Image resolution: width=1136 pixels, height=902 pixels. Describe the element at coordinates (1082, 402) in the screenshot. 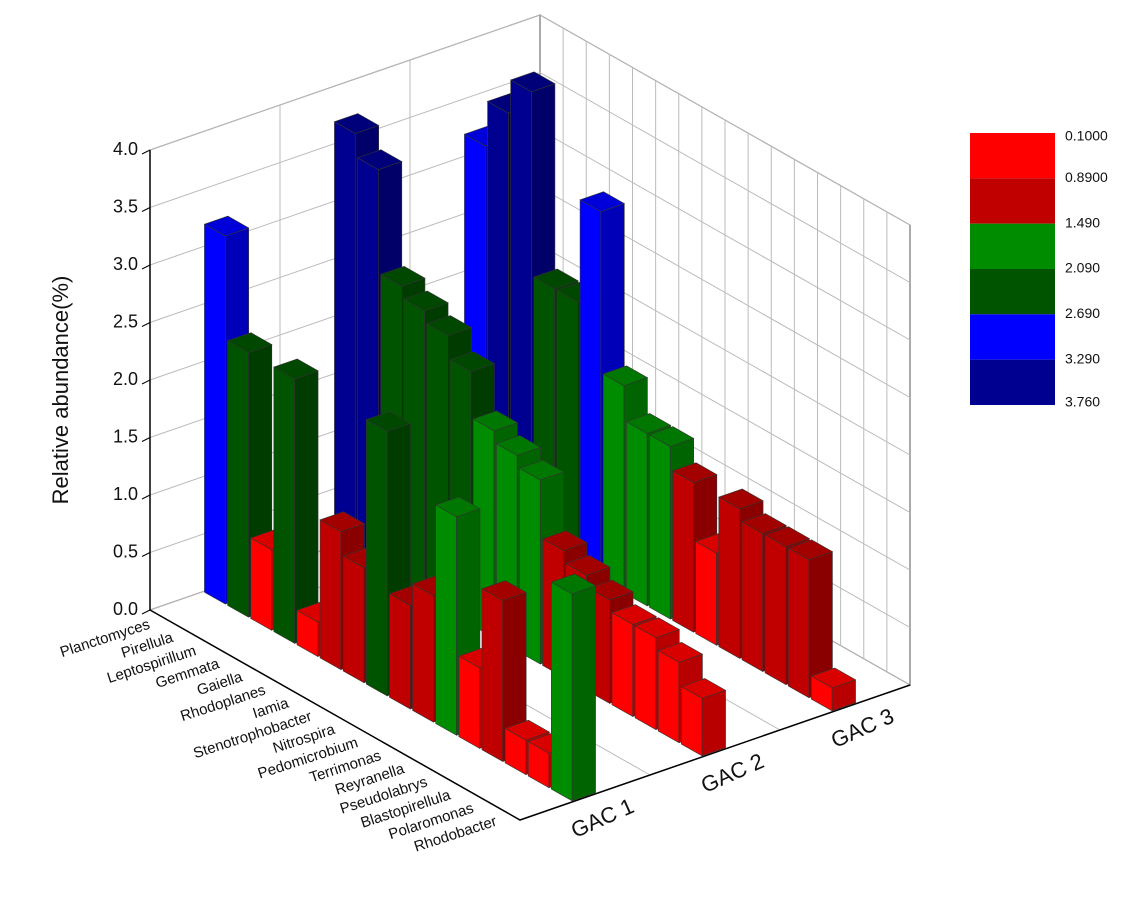

I see `colorbar-label: 3.760` at that location.